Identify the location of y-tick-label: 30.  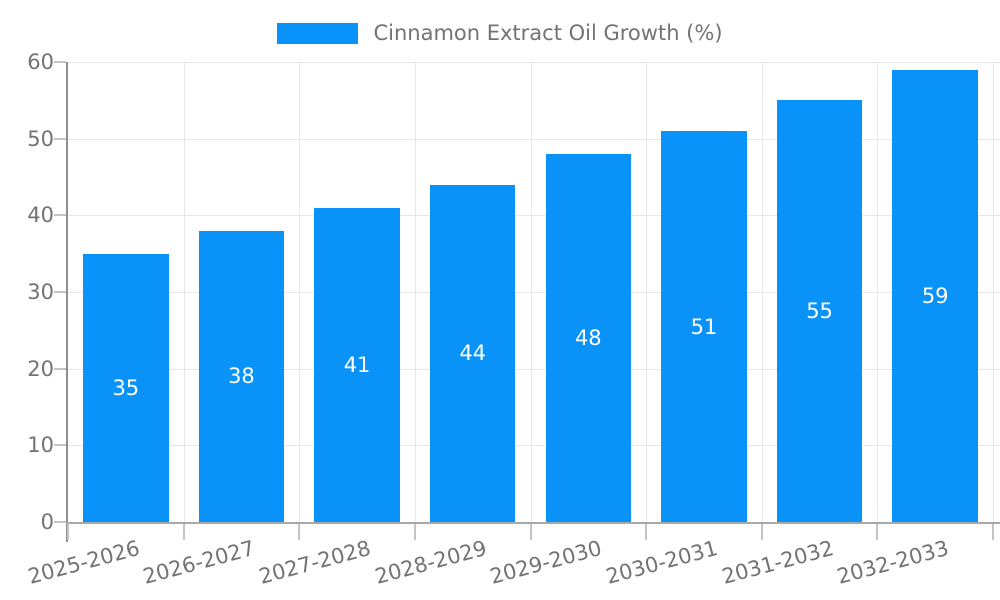
(40, 292).